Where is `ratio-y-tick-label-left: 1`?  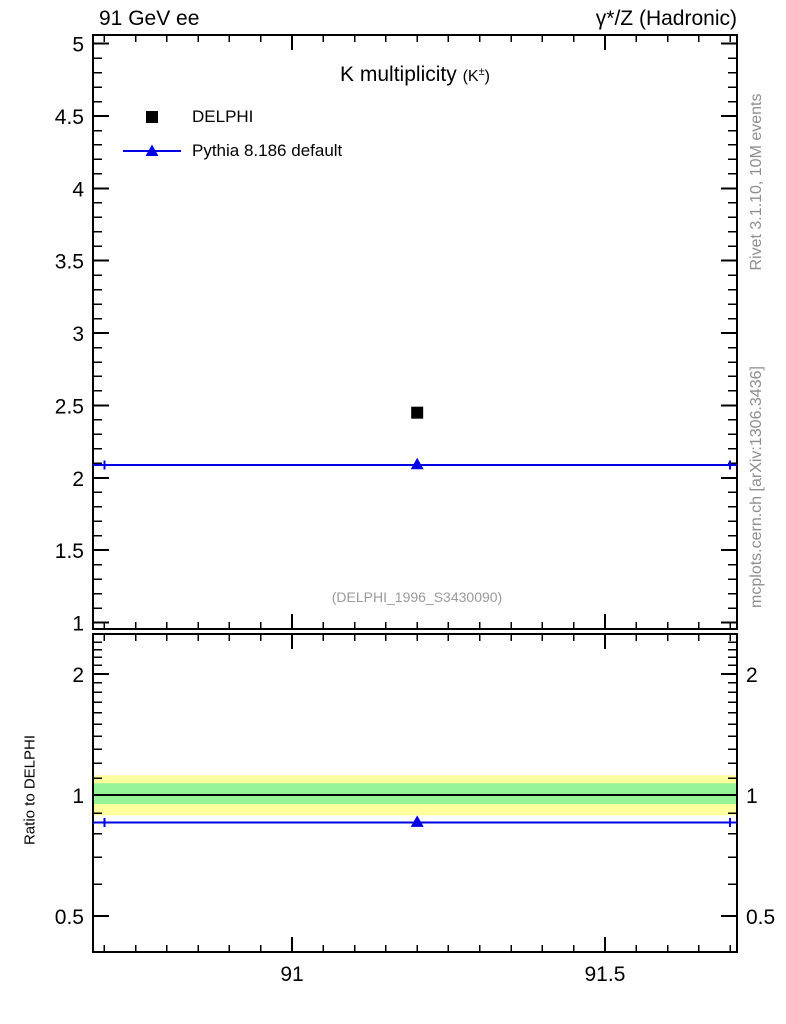
ratio-y-tick-label-left: 1 is located at coordinates (78, 796).